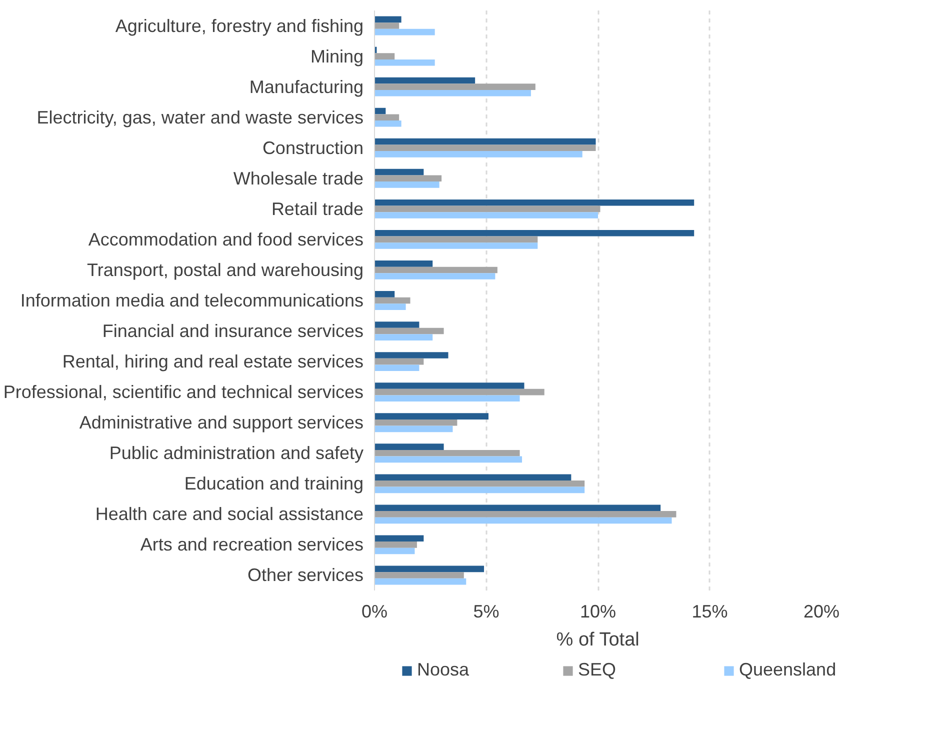 This screenshot has width=936, height=756. I want to click on y-tick-label: Administrative and support services, so click(221, 422).